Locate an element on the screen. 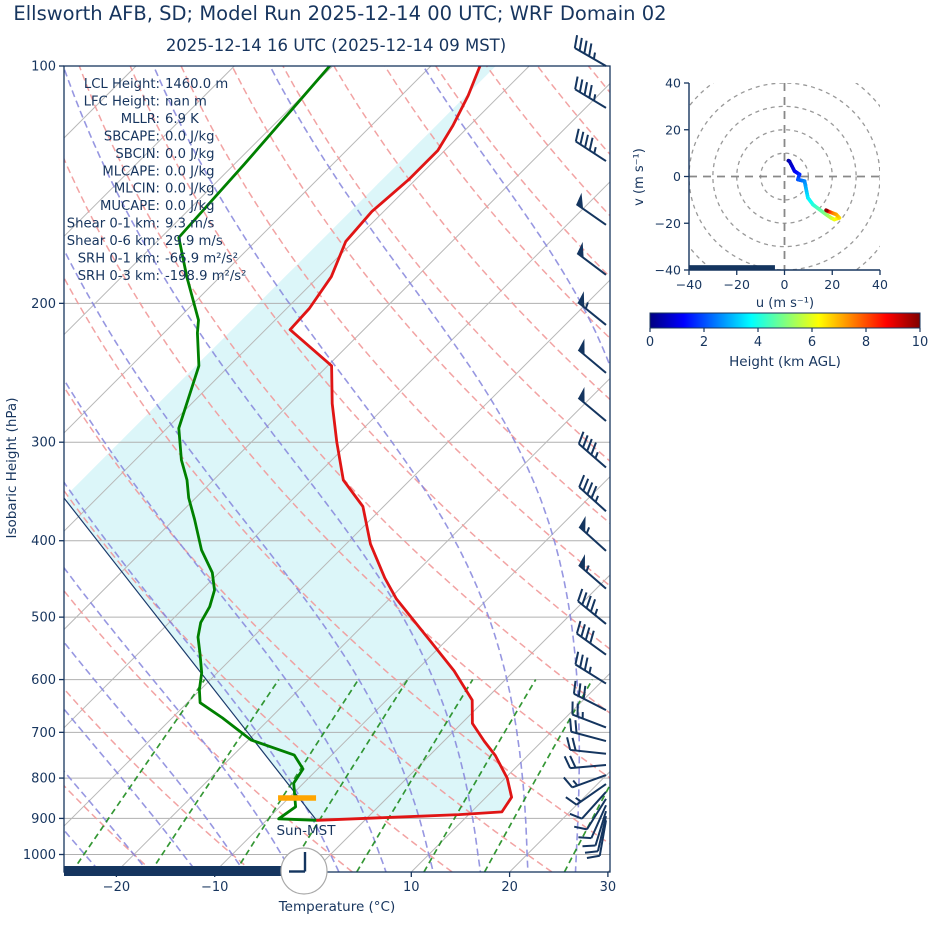 The image size is (928, 936). svg-text: 2 is located at coordinates (704, 342).